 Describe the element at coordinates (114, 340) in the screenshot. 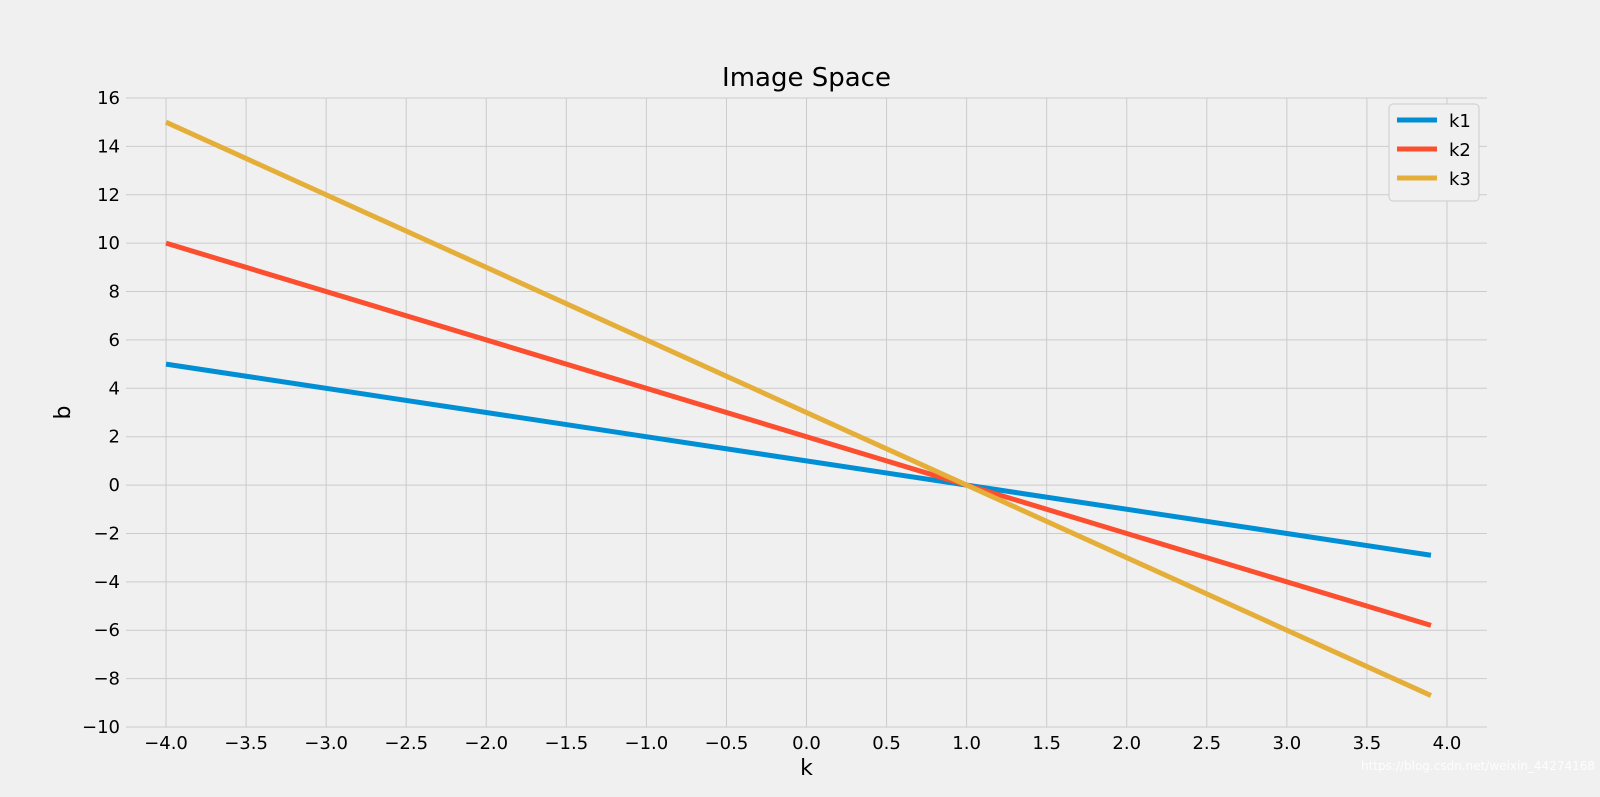

I see `y-tick-label: 6` at that location.